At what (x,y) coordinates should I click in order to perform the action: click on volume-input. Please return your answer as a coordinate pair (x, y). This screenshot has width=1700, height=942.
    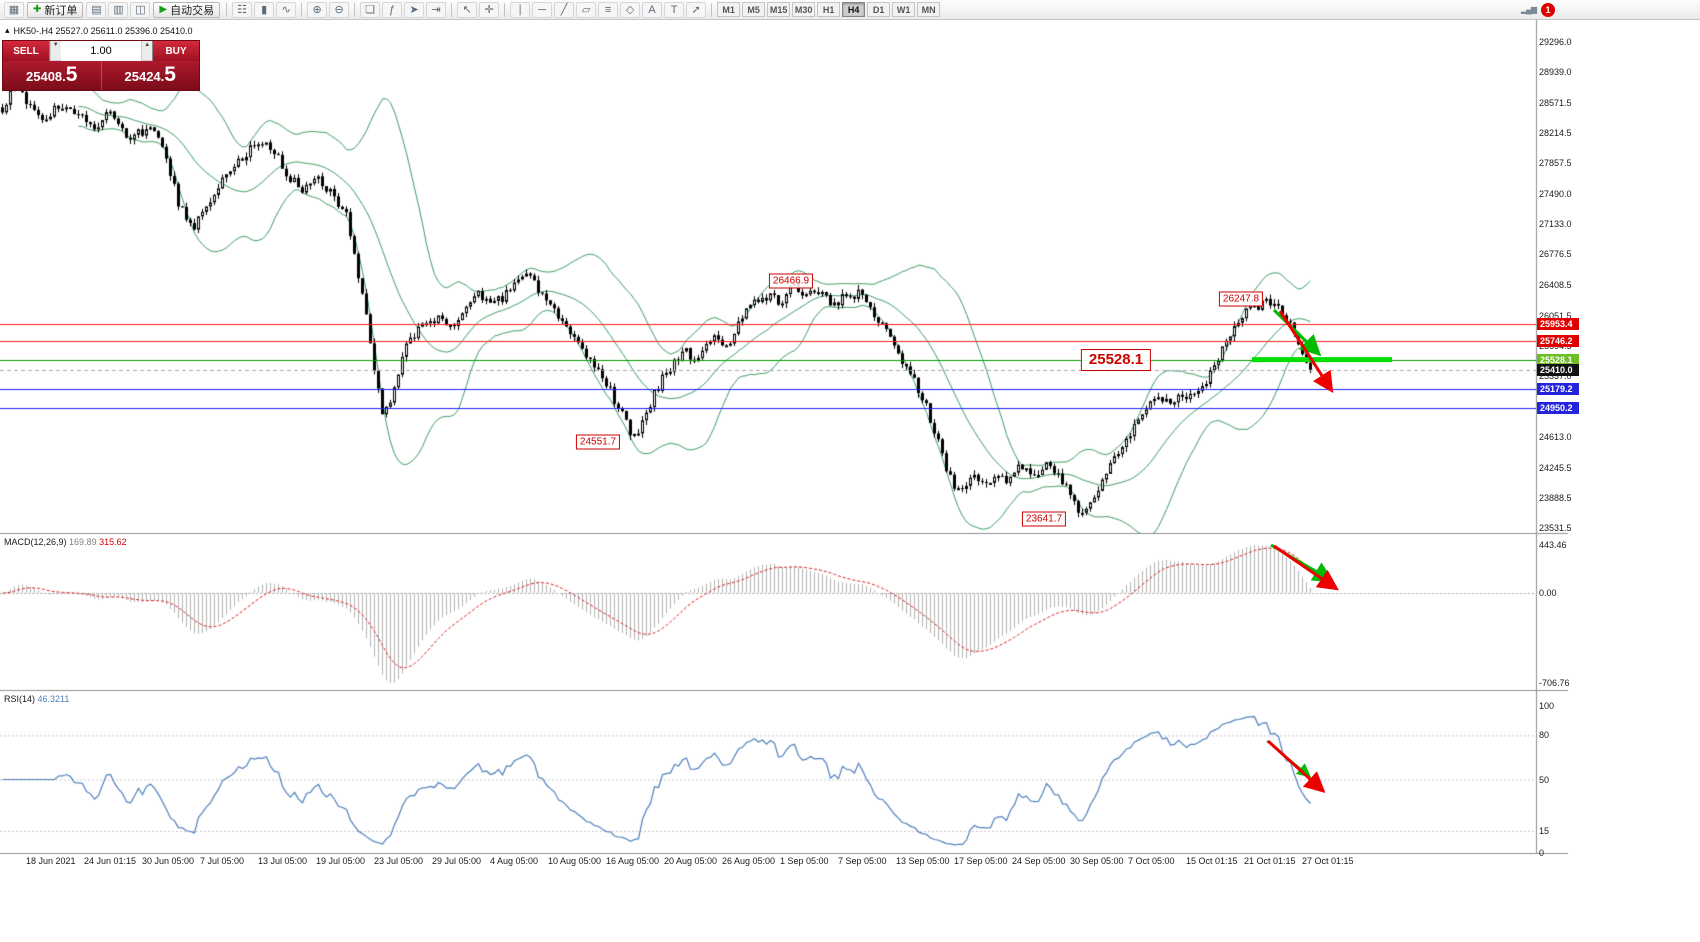
    Looking at the image, I should click on (101, 51).